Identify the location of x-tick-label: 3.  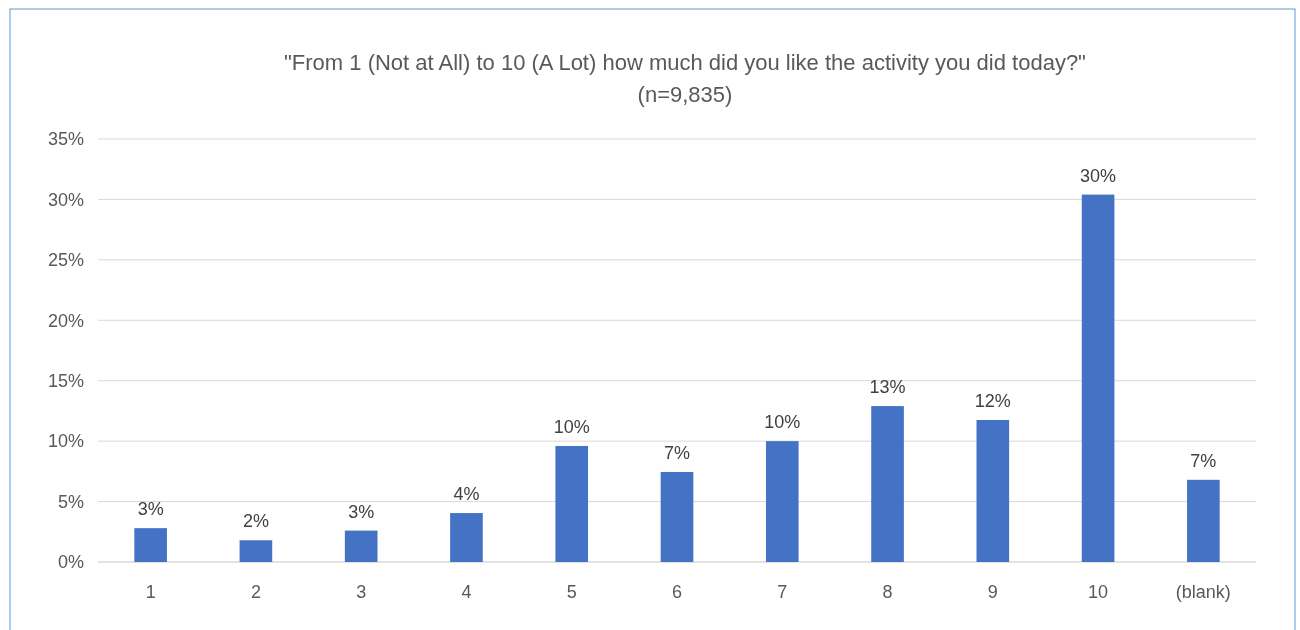
(361, 592).